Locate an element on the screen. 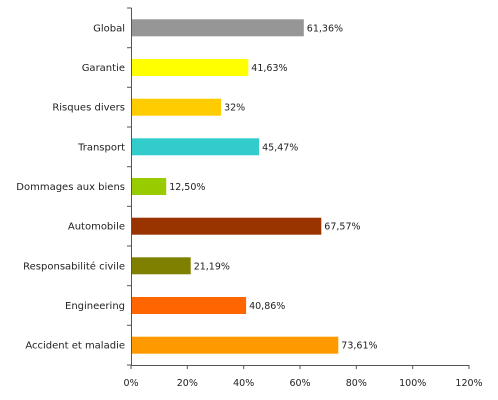 This screenshot has height=400, width=498. category-label: Automobile is located at coordinates (96, 227).